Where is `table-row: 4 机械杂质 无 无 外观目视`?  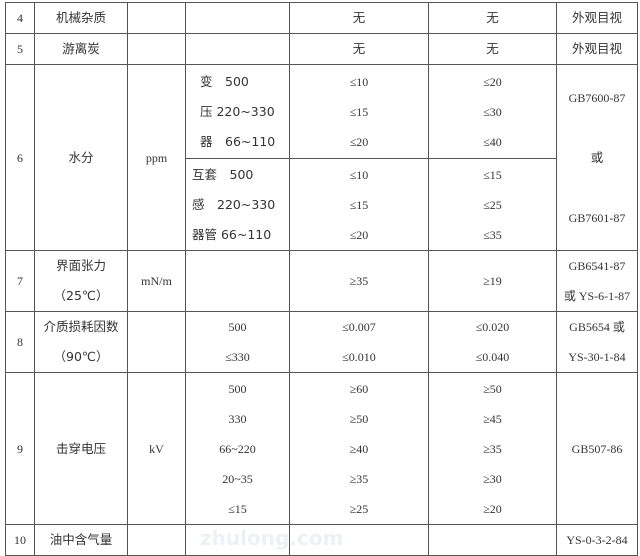
table-row: 4 机械杂质 无 无 外观目视 is located at coordinates (321, 18).